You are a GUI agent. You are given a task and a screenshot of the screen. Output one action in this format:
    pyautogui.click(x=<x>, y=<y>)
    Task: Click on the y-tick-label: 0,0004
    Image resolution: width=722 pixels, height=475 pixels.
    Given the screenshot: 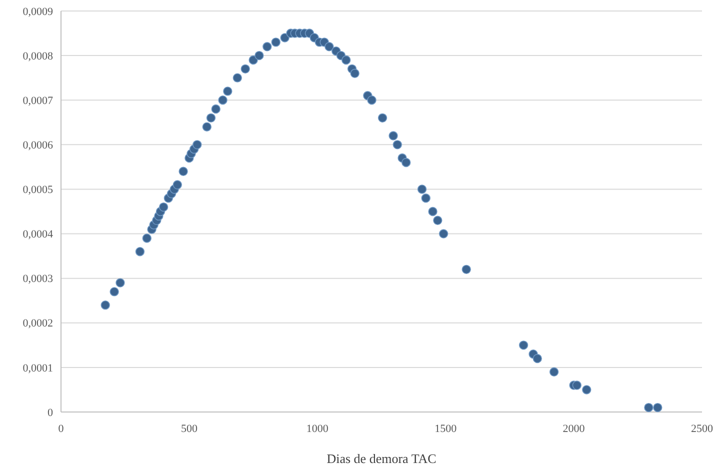 What is the action you would take?
    pyautogui.click(x=38, y=234)
    